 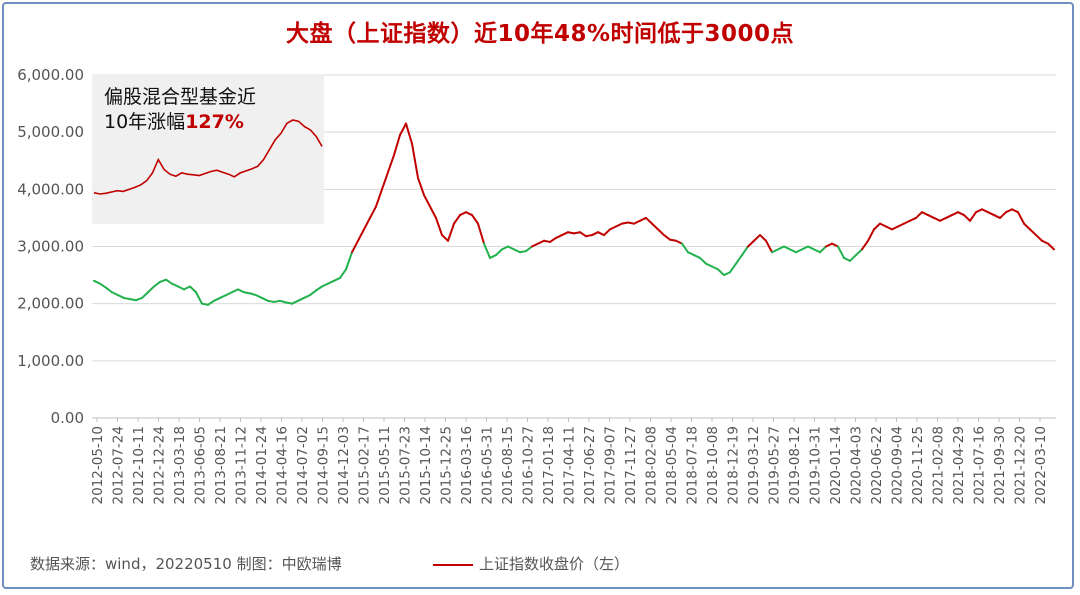 What do you see at coordinates (186, 564) in the screenshot?
I see `source-note: 数据来源：wind，20220510 制图：中欧瑞博` at bounding box center [186, 564].